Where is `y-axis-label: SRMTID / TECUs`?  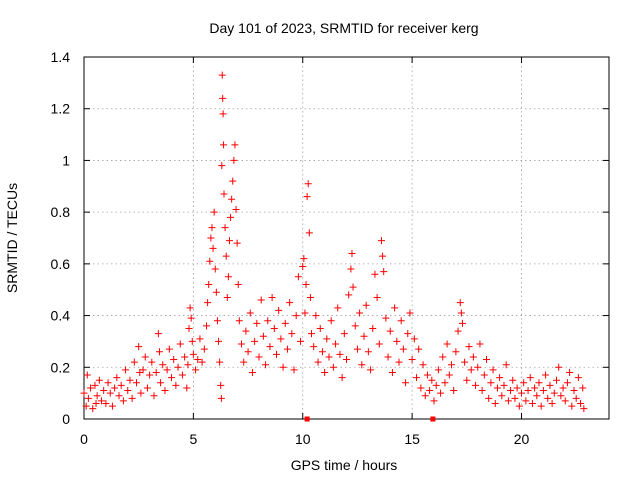 y-axis-label: SRMTID / TECUs is located at coordinates (12, 238).